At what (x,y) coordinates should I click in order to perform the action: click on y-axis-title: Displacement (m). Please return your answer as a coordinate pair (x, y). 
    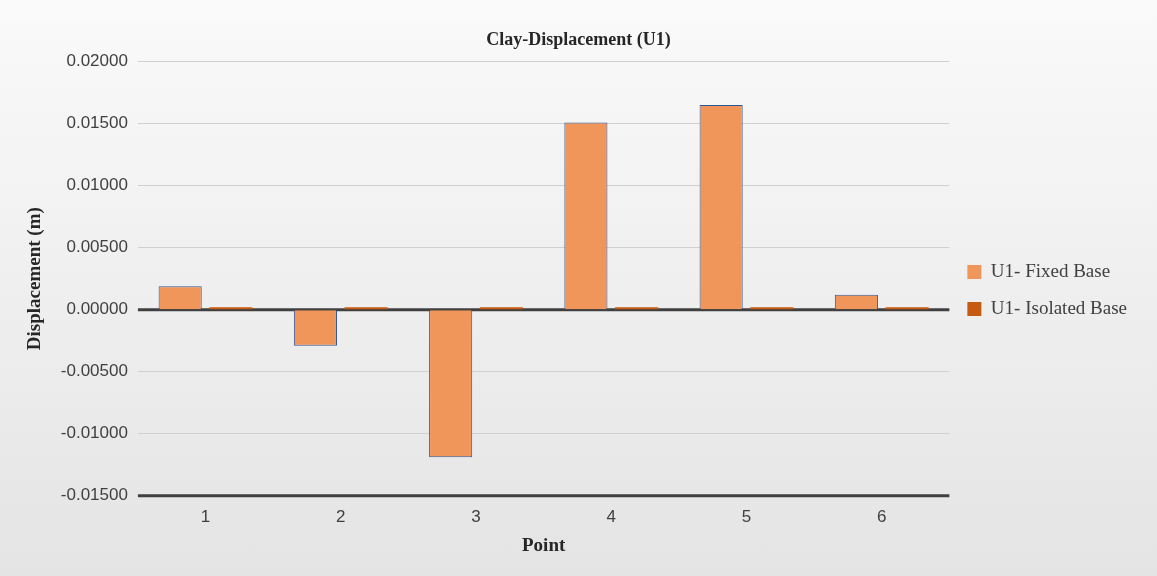
    Looking at the image, I should click on (34, 279).